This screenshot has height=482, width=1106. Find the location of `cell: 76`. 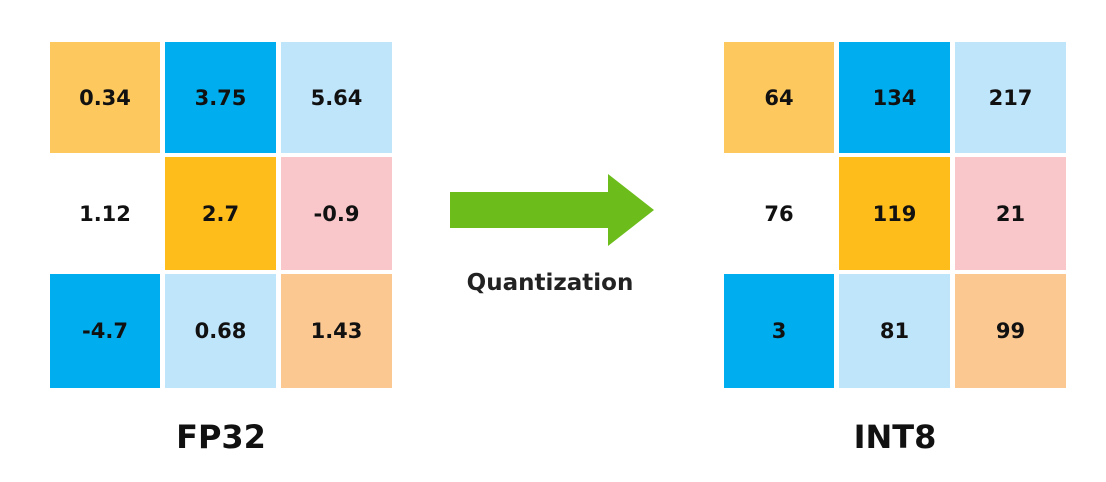

cell: 76 is located at coordinates (779, 213).